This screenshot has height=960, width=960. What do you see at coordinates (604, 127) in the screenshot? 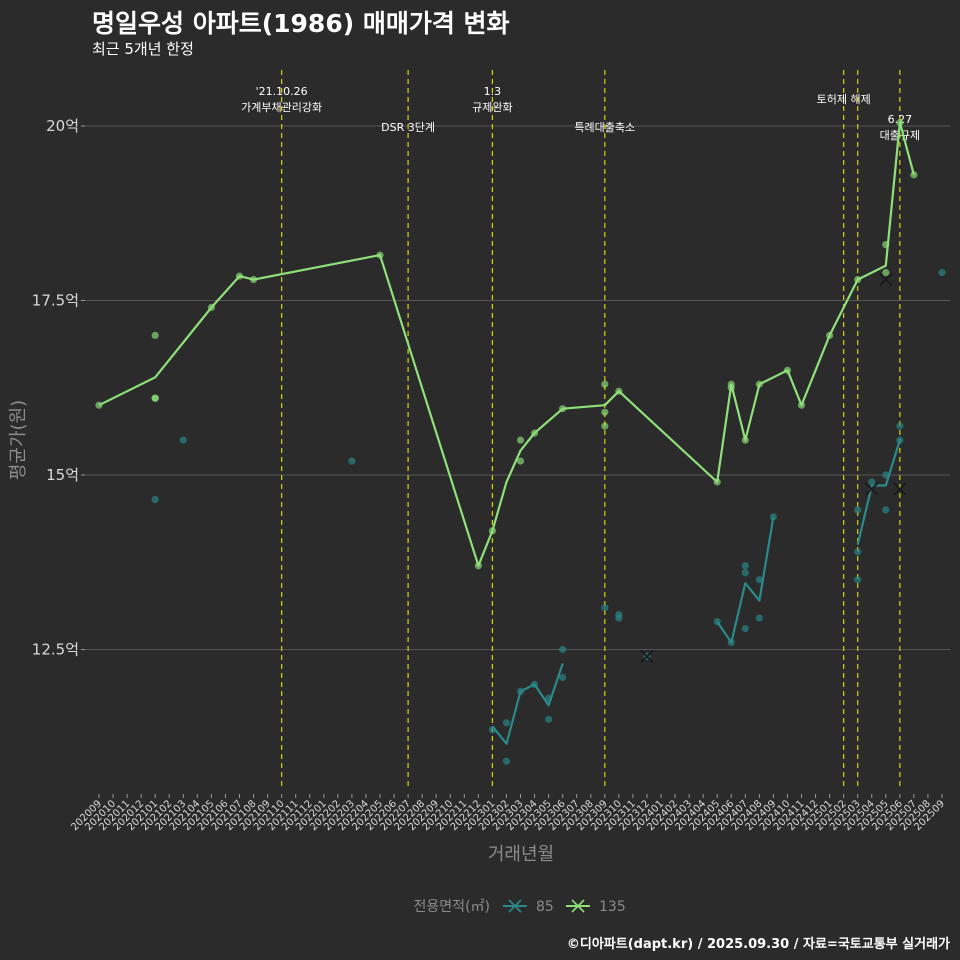
I see `event-label: 특례대출축소` at bounding box center [604, 127].